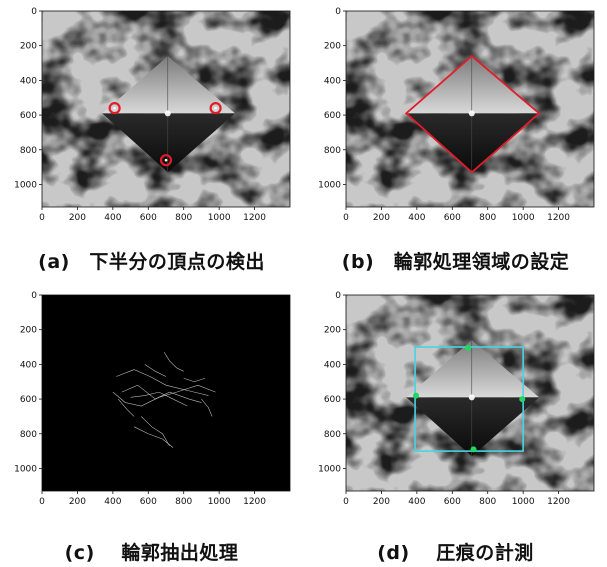 This screenshot has width=607, height=567. Describe the element at coordinates (151, 553) in the screenshot. I see `caption-c: (c) 輪郭抽出処理` at that location.